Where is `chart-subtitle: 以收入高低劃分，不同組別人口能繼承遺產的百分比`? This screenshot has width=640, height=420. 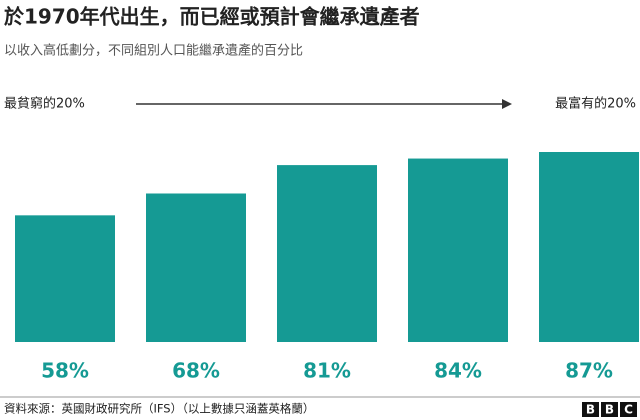
chart-subtitle: 以收入高低劃分，不同組別人口能繼承遺產的百分比 is located at coordinates (153, 51).